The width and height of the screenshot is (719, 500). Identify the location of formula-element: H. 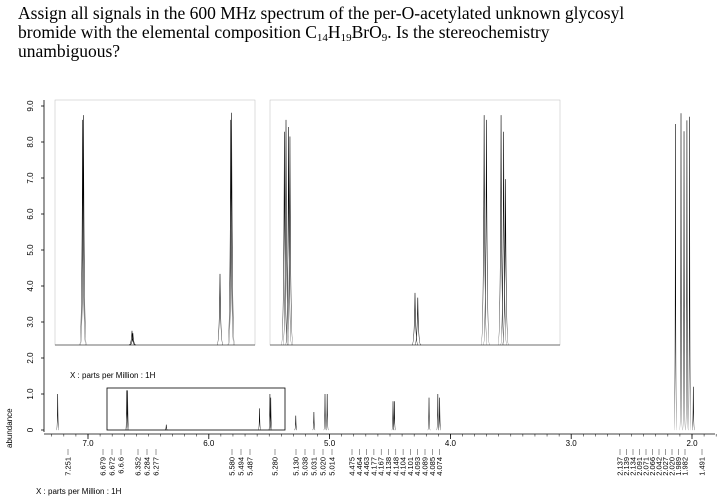
(334, 32).